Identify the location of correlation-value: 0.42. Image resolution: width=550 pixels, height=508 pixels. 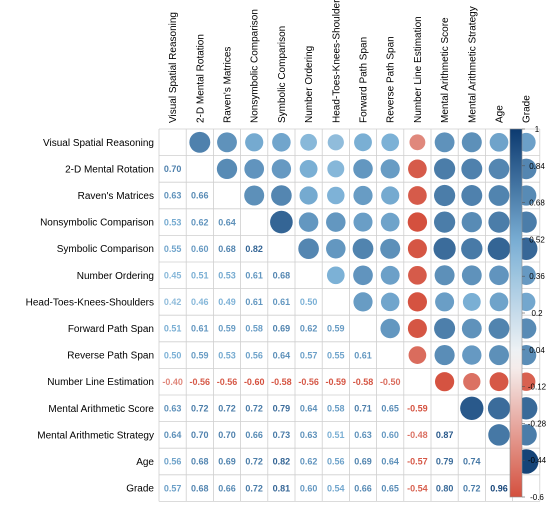
(173, 302).